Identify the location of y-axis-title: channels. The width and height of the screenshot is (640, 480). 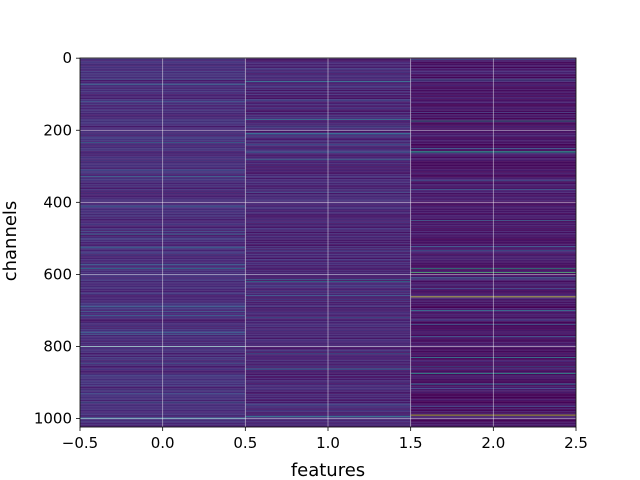
(10, 241).